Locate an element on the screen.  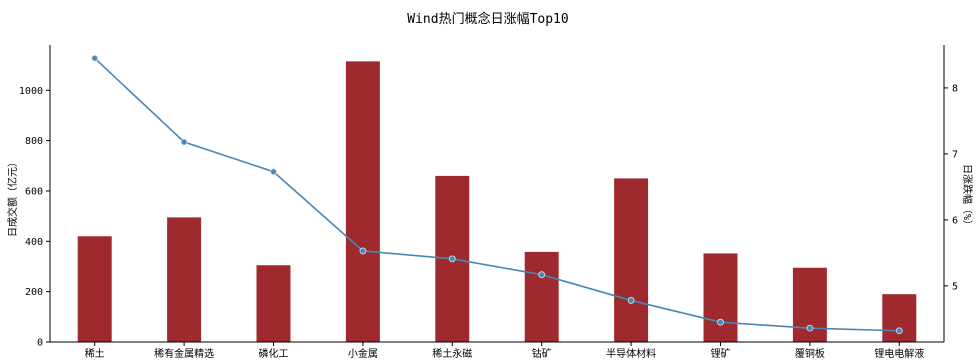
y2-tick-label: 5 is located at coordinates (955, 286).